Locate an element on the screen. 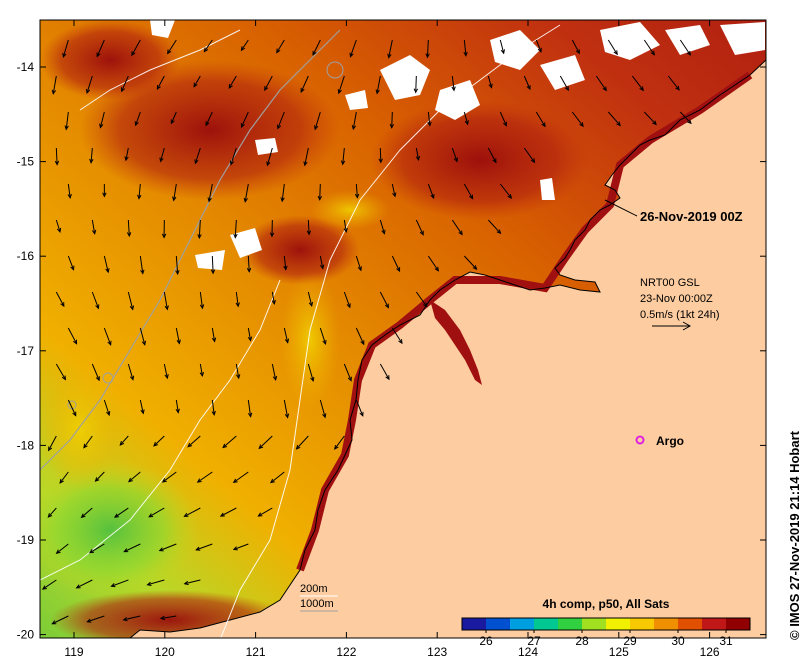 This screenshot has height=672, width=809. lon-tick-label: 121 is located at coordinates (256, 652).